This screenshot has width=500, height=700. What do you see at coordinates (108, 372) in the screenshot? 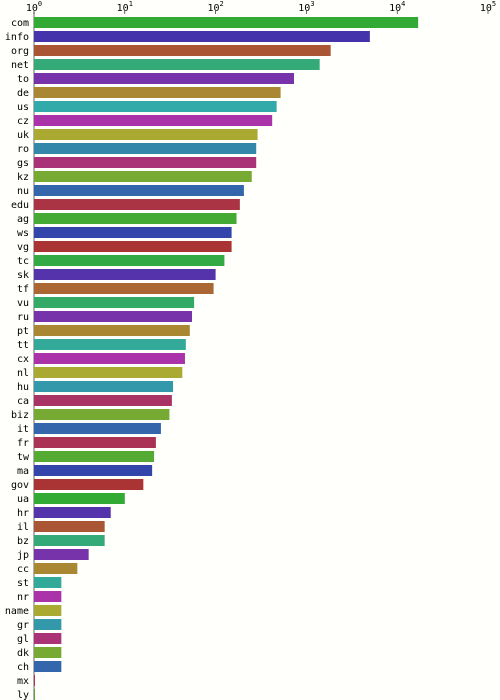
I see `bar-nl` at bounding box center [108, 372].